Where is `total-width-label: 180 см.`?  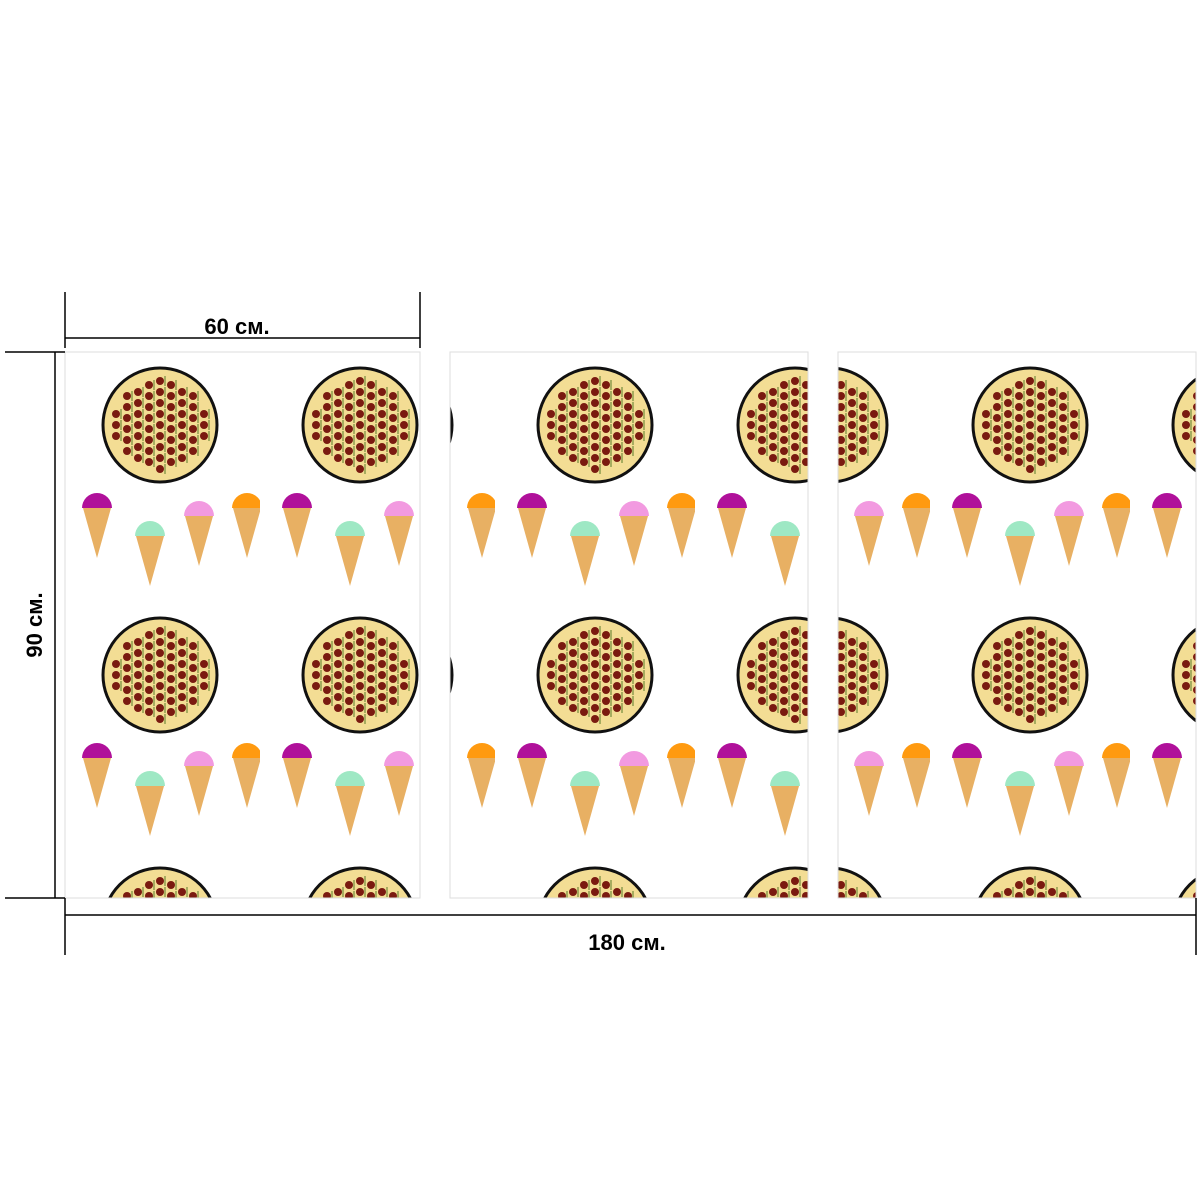
total-width-label: 180 см. is located at coordinates (626, 942).